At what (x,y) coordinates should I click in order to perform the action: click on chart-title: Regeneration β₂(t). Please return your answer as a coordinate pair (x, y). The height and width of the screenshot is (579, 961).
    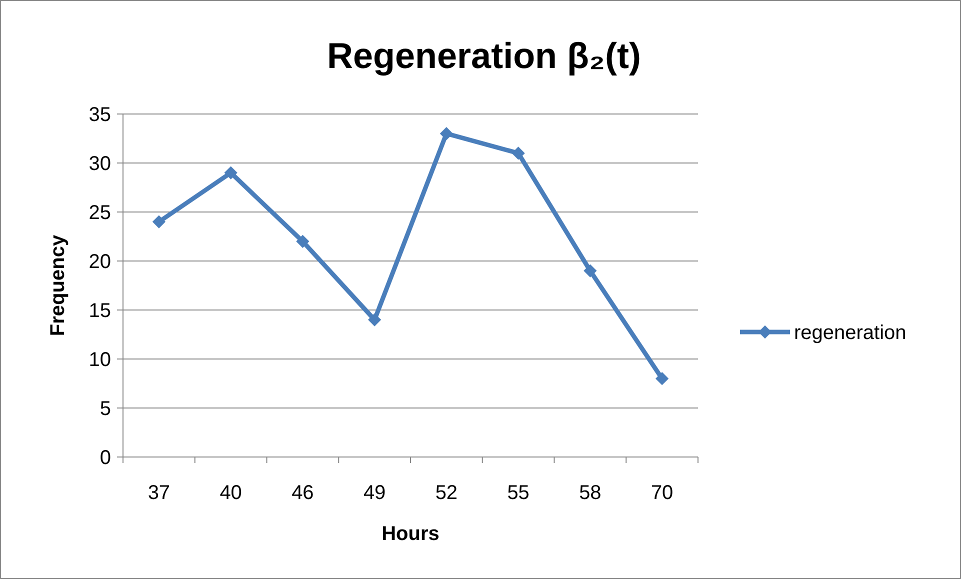
    Looking at the image, I should click on (484, 55).